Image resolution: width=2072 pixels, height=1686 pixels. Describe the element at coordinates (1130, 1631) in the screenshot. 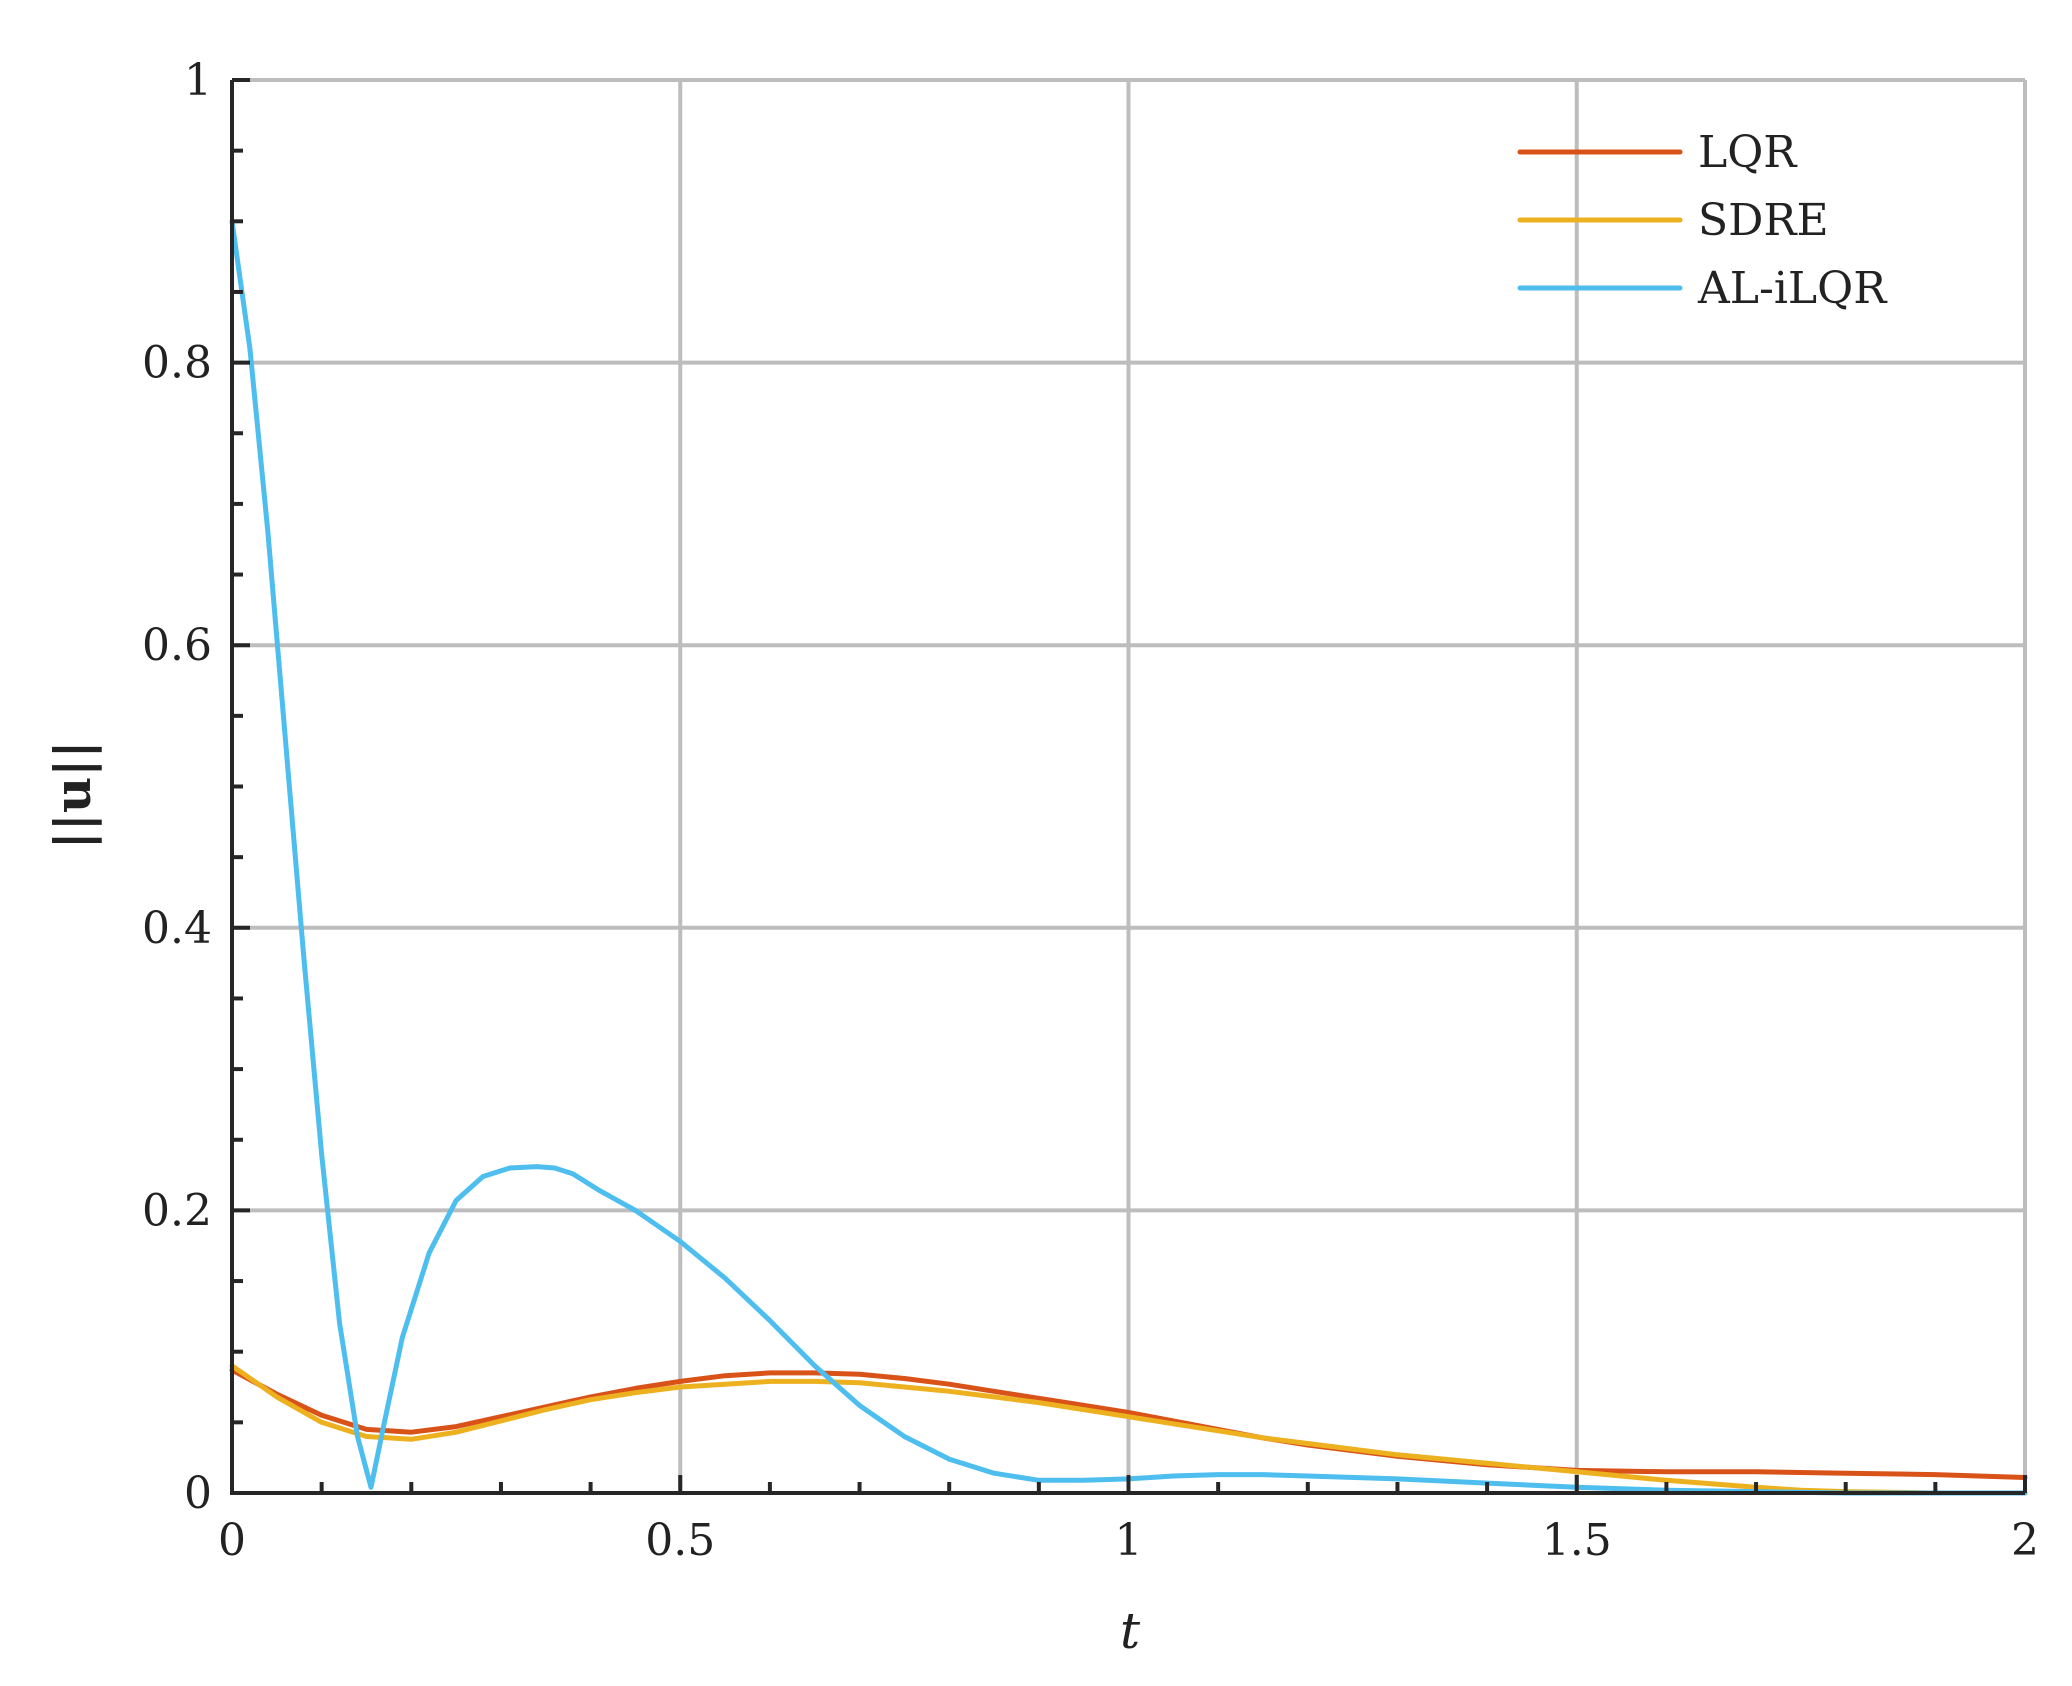

I see `x-axis-label: t` at that location.